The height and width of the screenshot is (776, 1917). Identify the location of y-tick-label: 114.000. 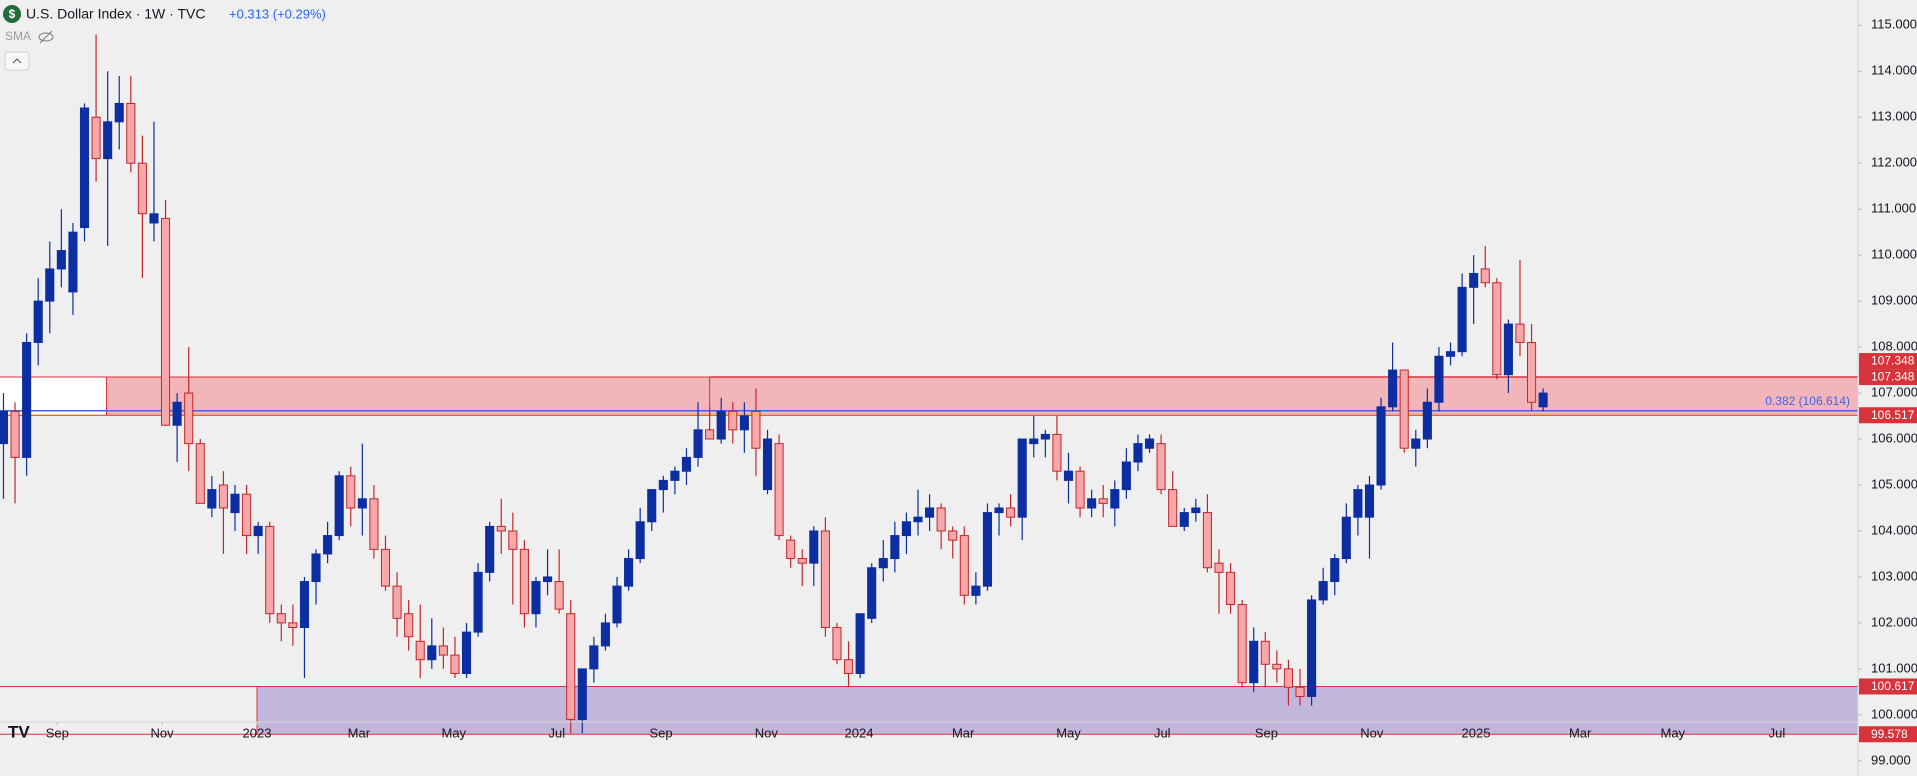
(1894, 70).